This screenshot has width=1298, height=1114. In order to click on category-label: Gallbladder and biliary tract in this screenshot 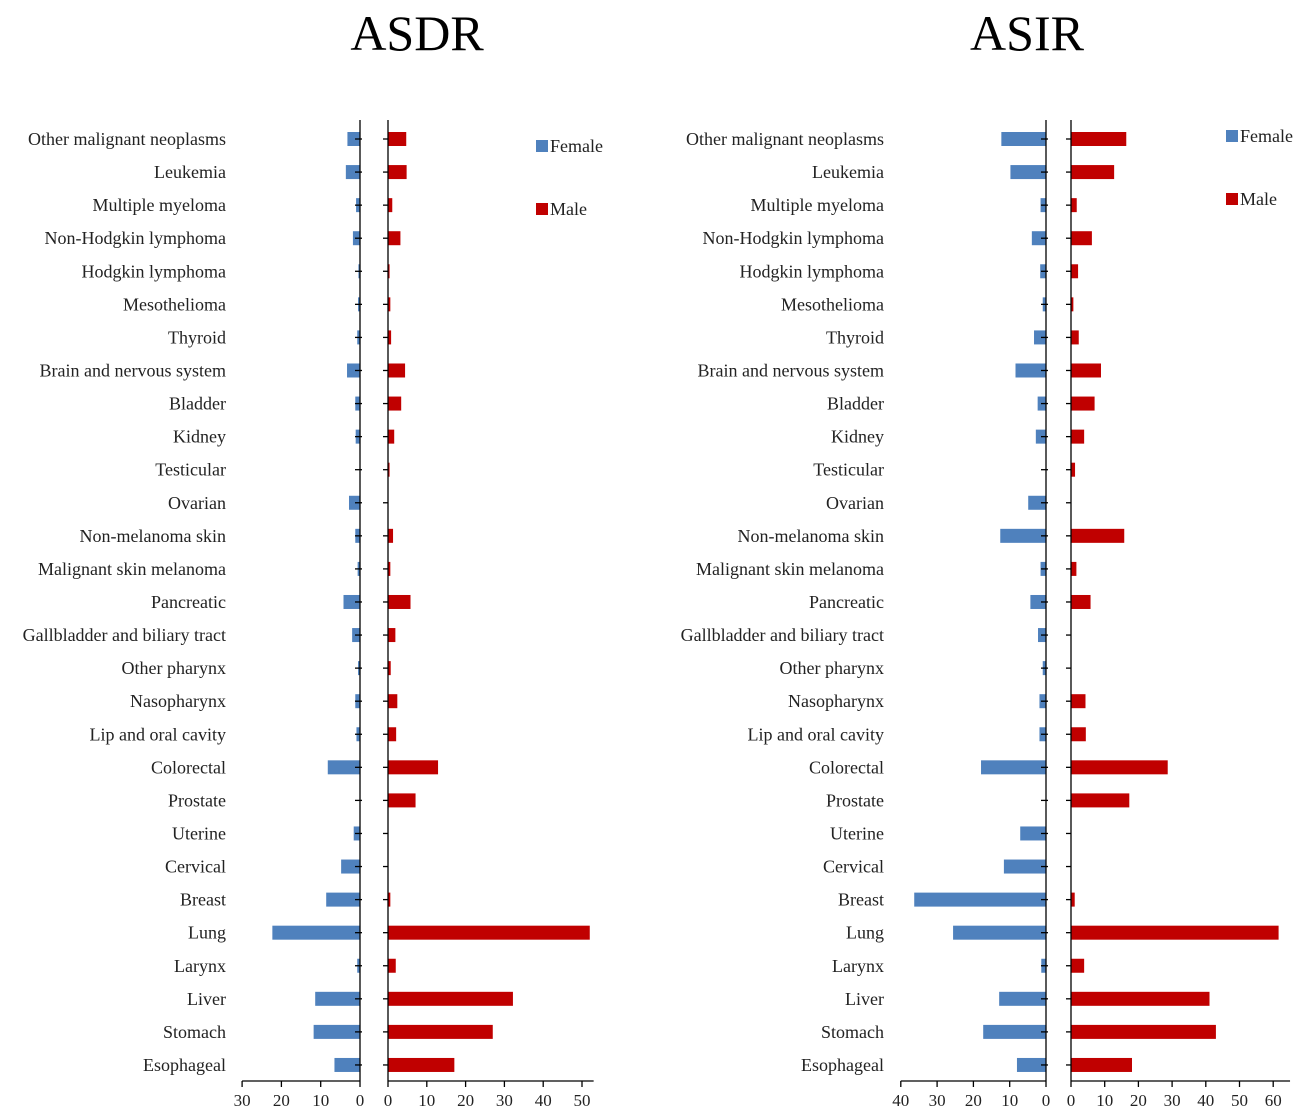, I will do `click(124, 635)`.